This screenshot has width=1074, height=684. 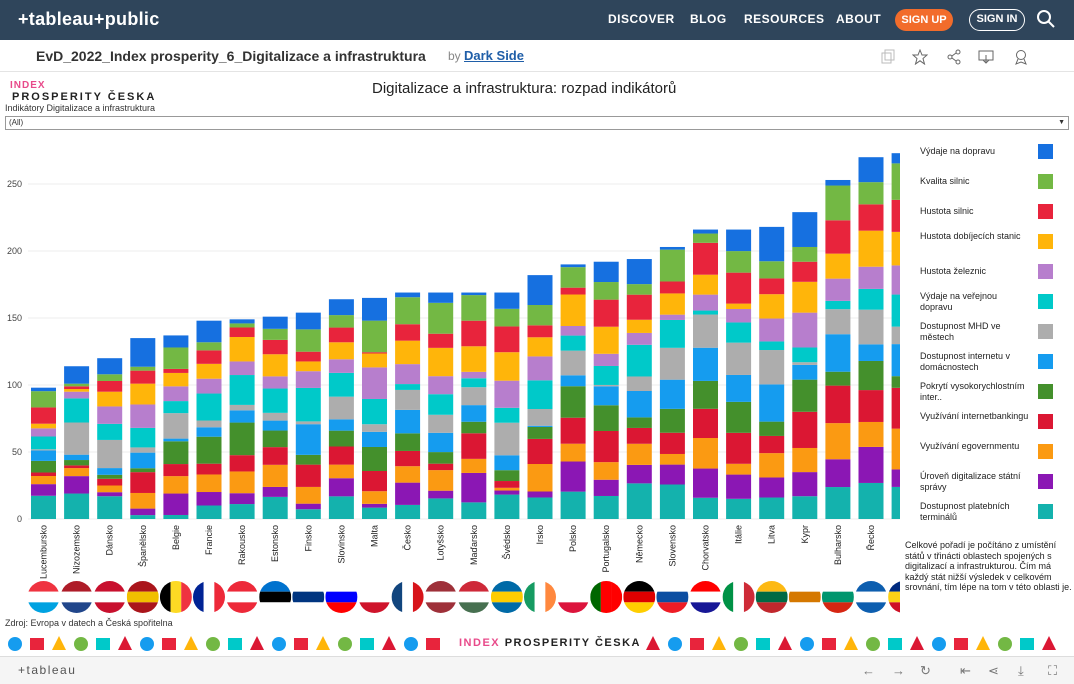 I want to click on legend-swatch, so click(x=1045, y=331).